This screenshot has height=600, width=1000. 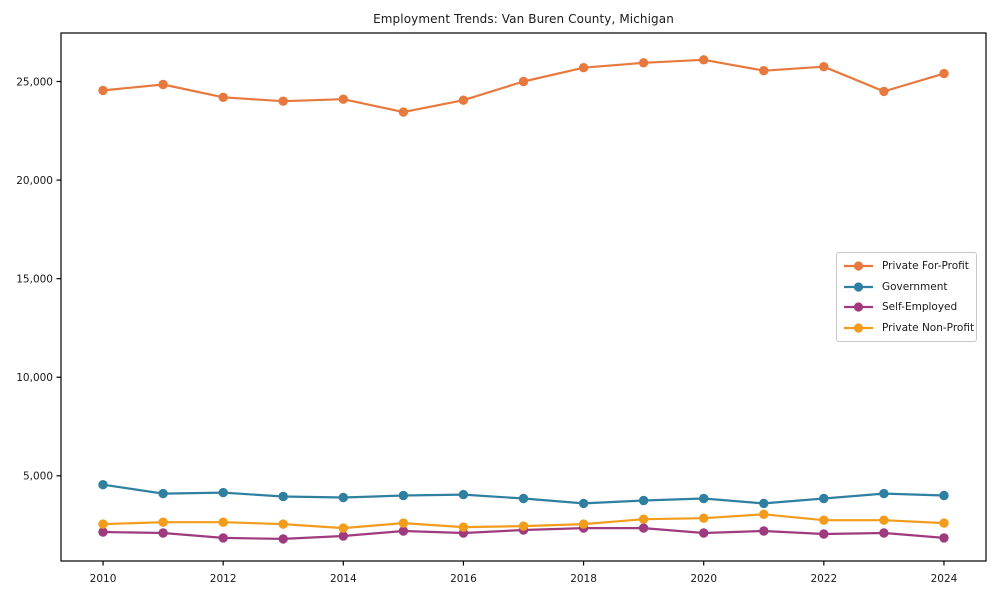 What do you see at coordinates (915, 286) in the screenshot?
I see `legend-label: Government` at bounding box center [915, 286].